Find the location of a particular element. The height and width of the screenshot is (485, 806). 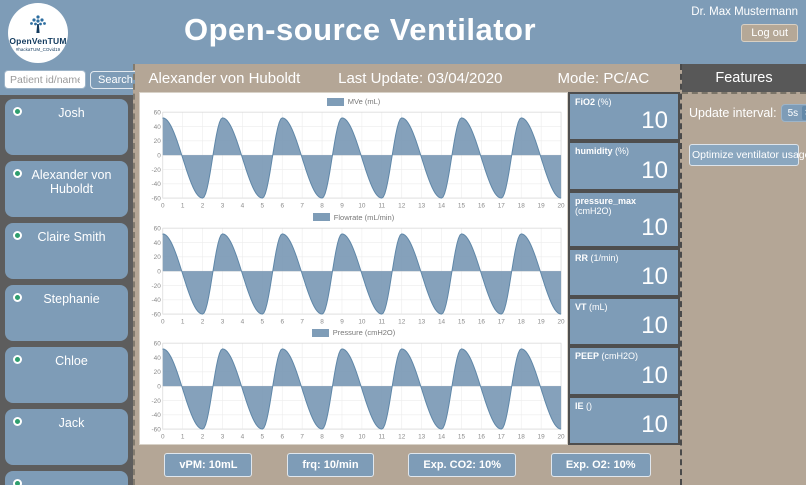

svg-text: 2 is located at coordinates (203, 321).